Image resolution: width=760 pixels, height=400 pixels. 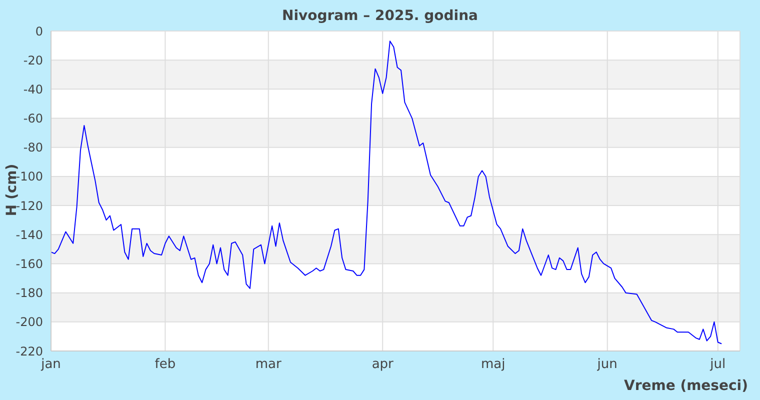 I want to click on x-tick-label: maj, so click(x=493, y=364).